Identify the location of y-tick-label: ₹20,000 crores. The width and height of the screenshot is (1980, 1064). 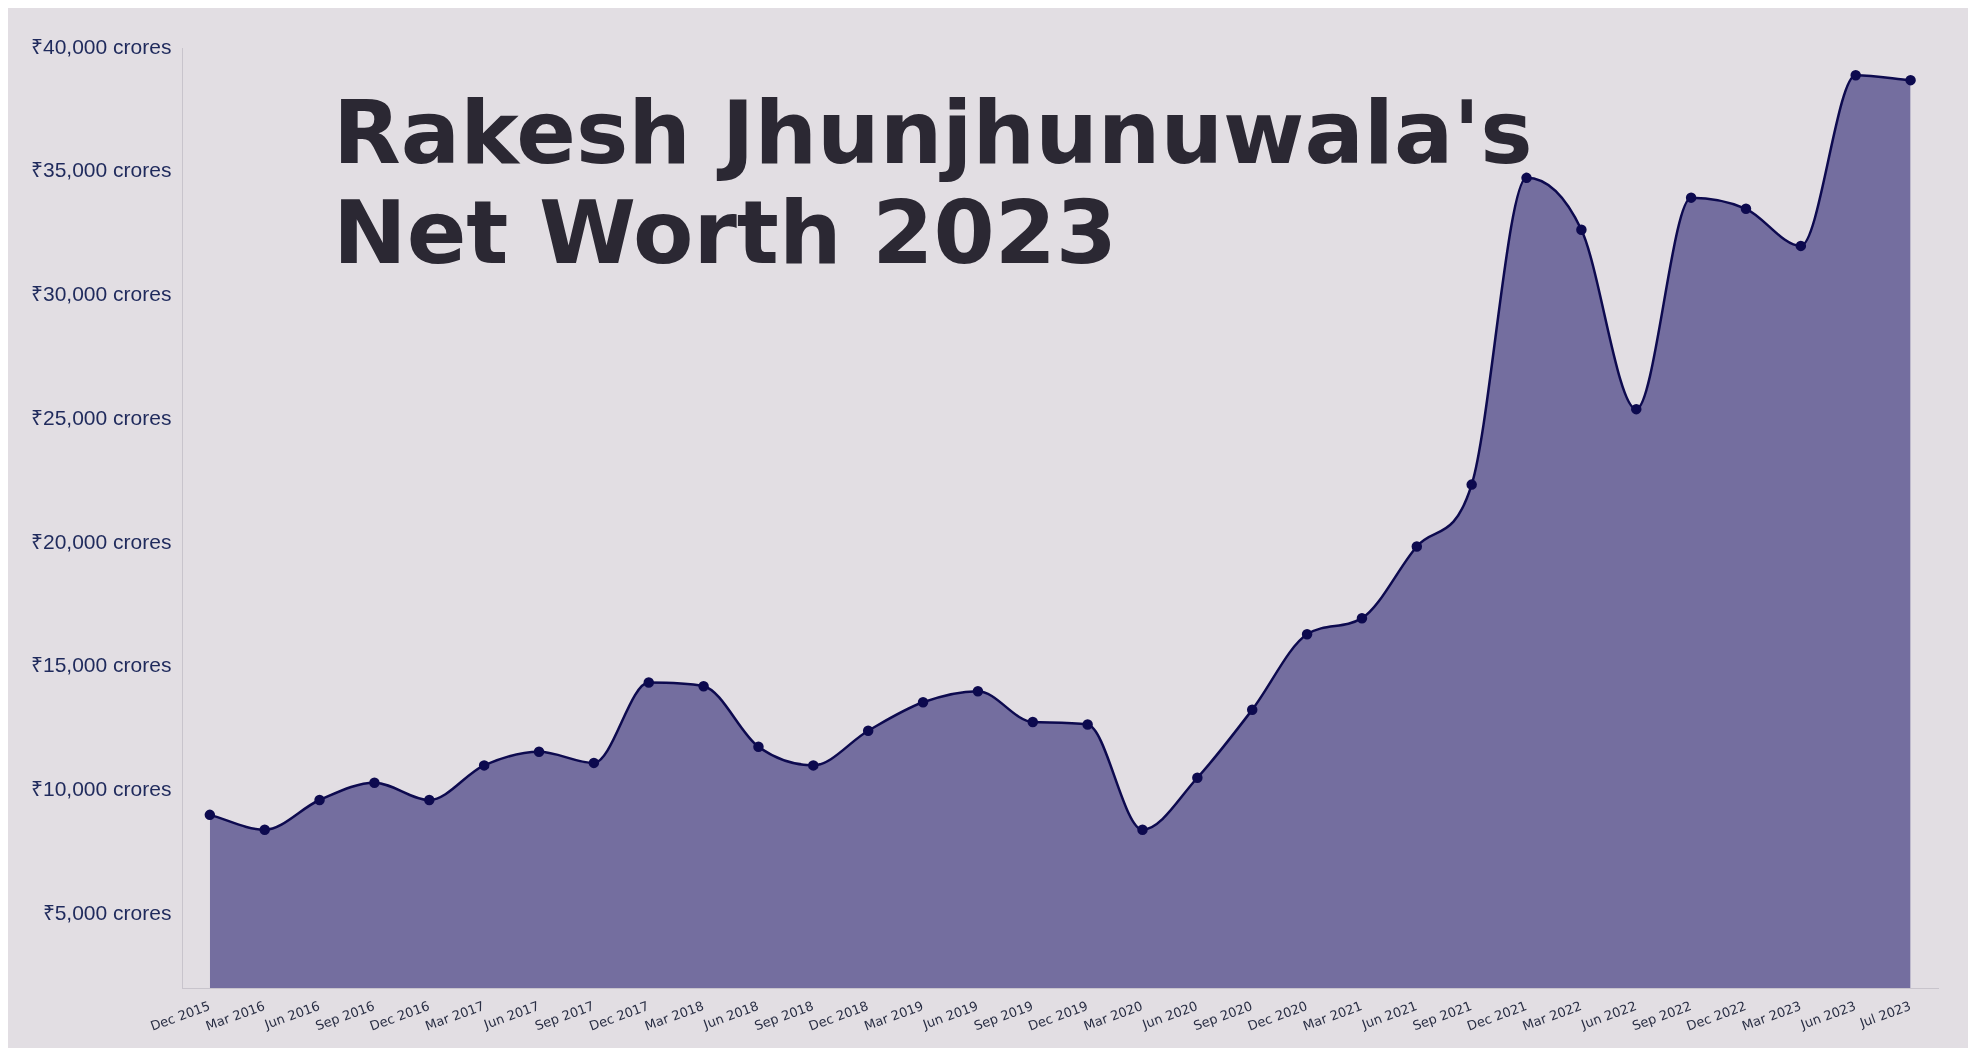
(101, 541).